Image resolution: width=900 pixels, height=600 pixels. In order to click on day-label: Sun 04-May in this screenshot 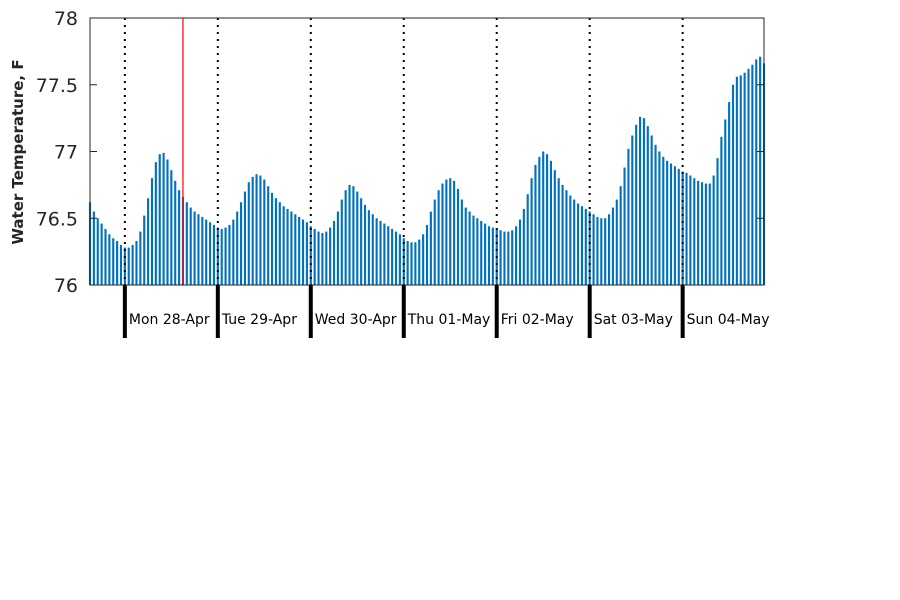, I will do `click(728, 320)`.